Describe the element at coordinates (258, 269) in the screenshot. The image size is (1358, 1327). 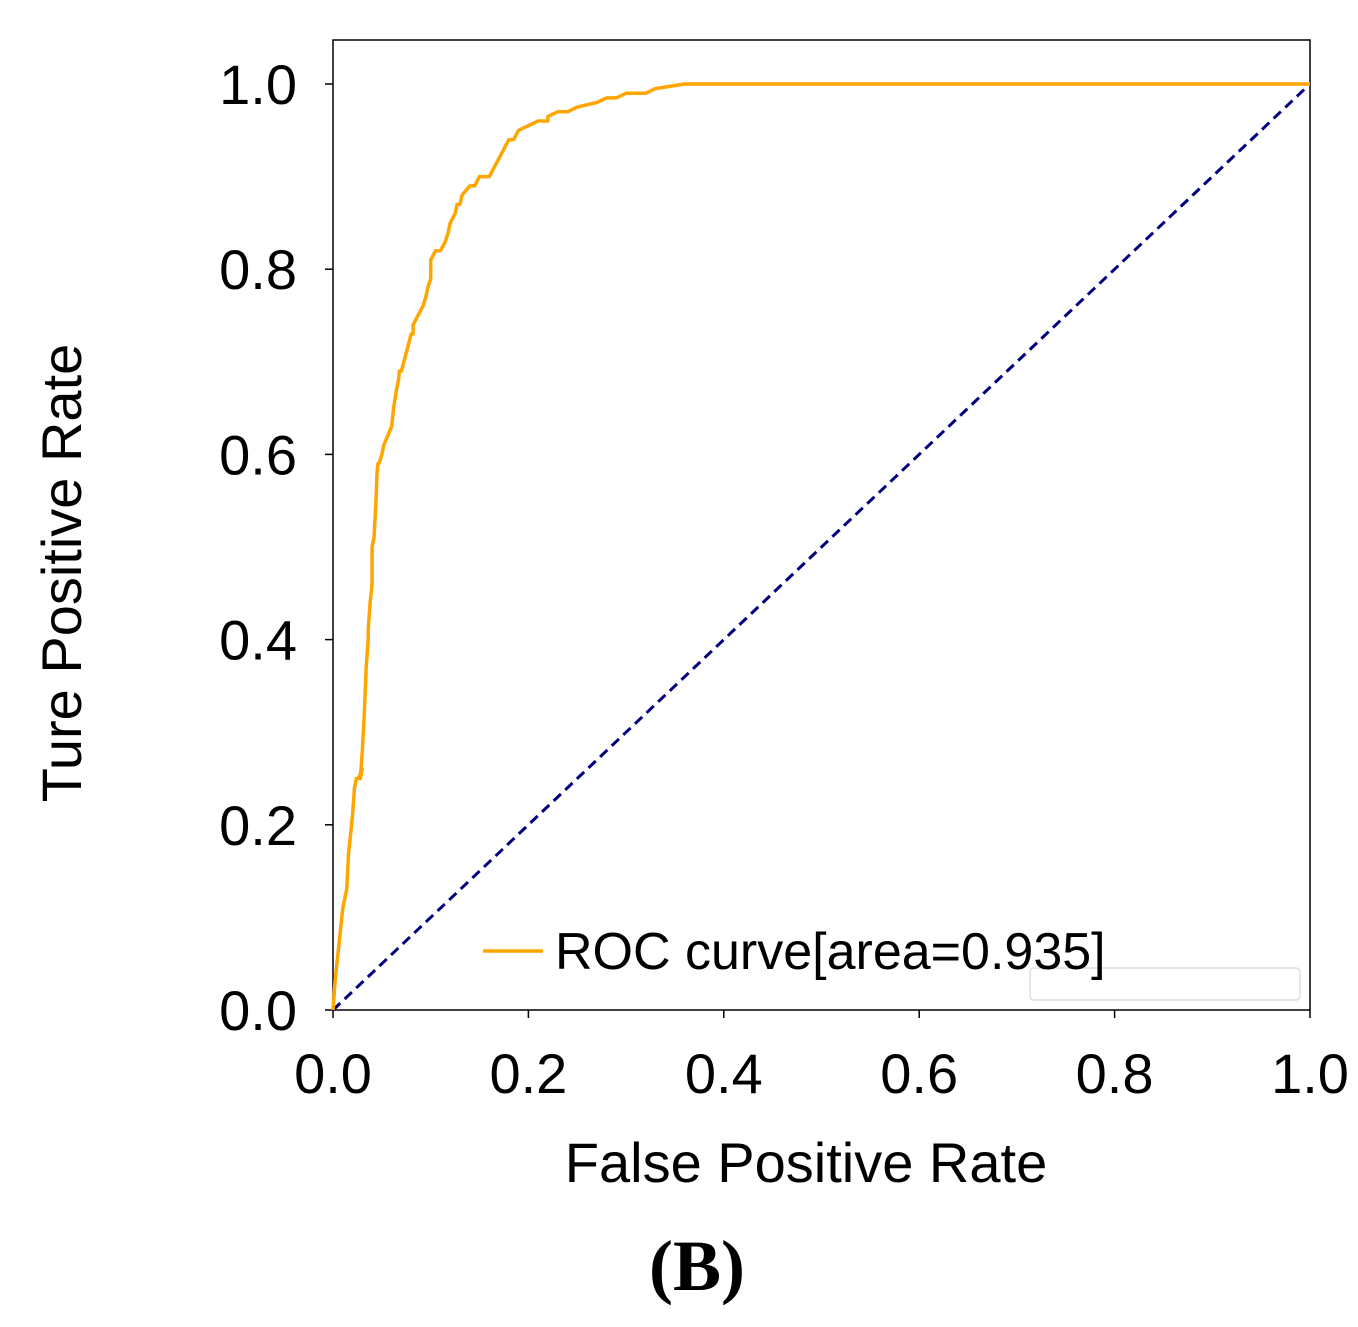
I see `y-tick-label: 0.8` at that location.